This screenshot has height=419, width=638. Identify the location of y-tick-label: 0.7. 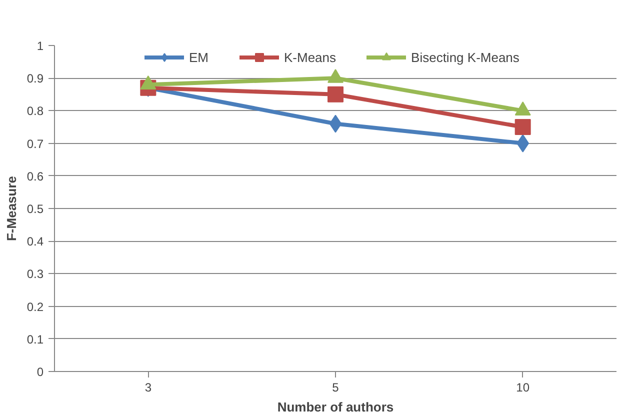
(35, 143).